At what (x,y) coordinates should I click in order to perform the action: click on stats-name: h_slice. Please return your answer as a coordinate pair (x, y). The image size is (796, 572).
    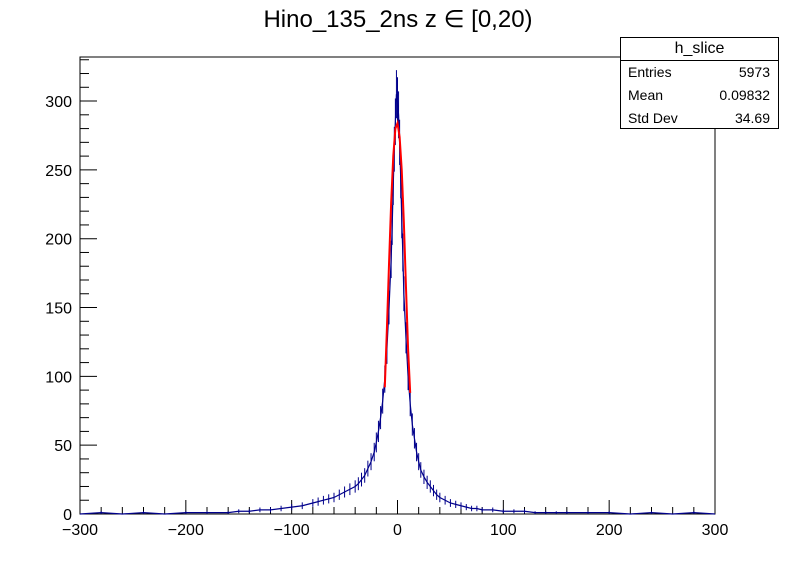
    Looking at the image, I should click on (699, 49).